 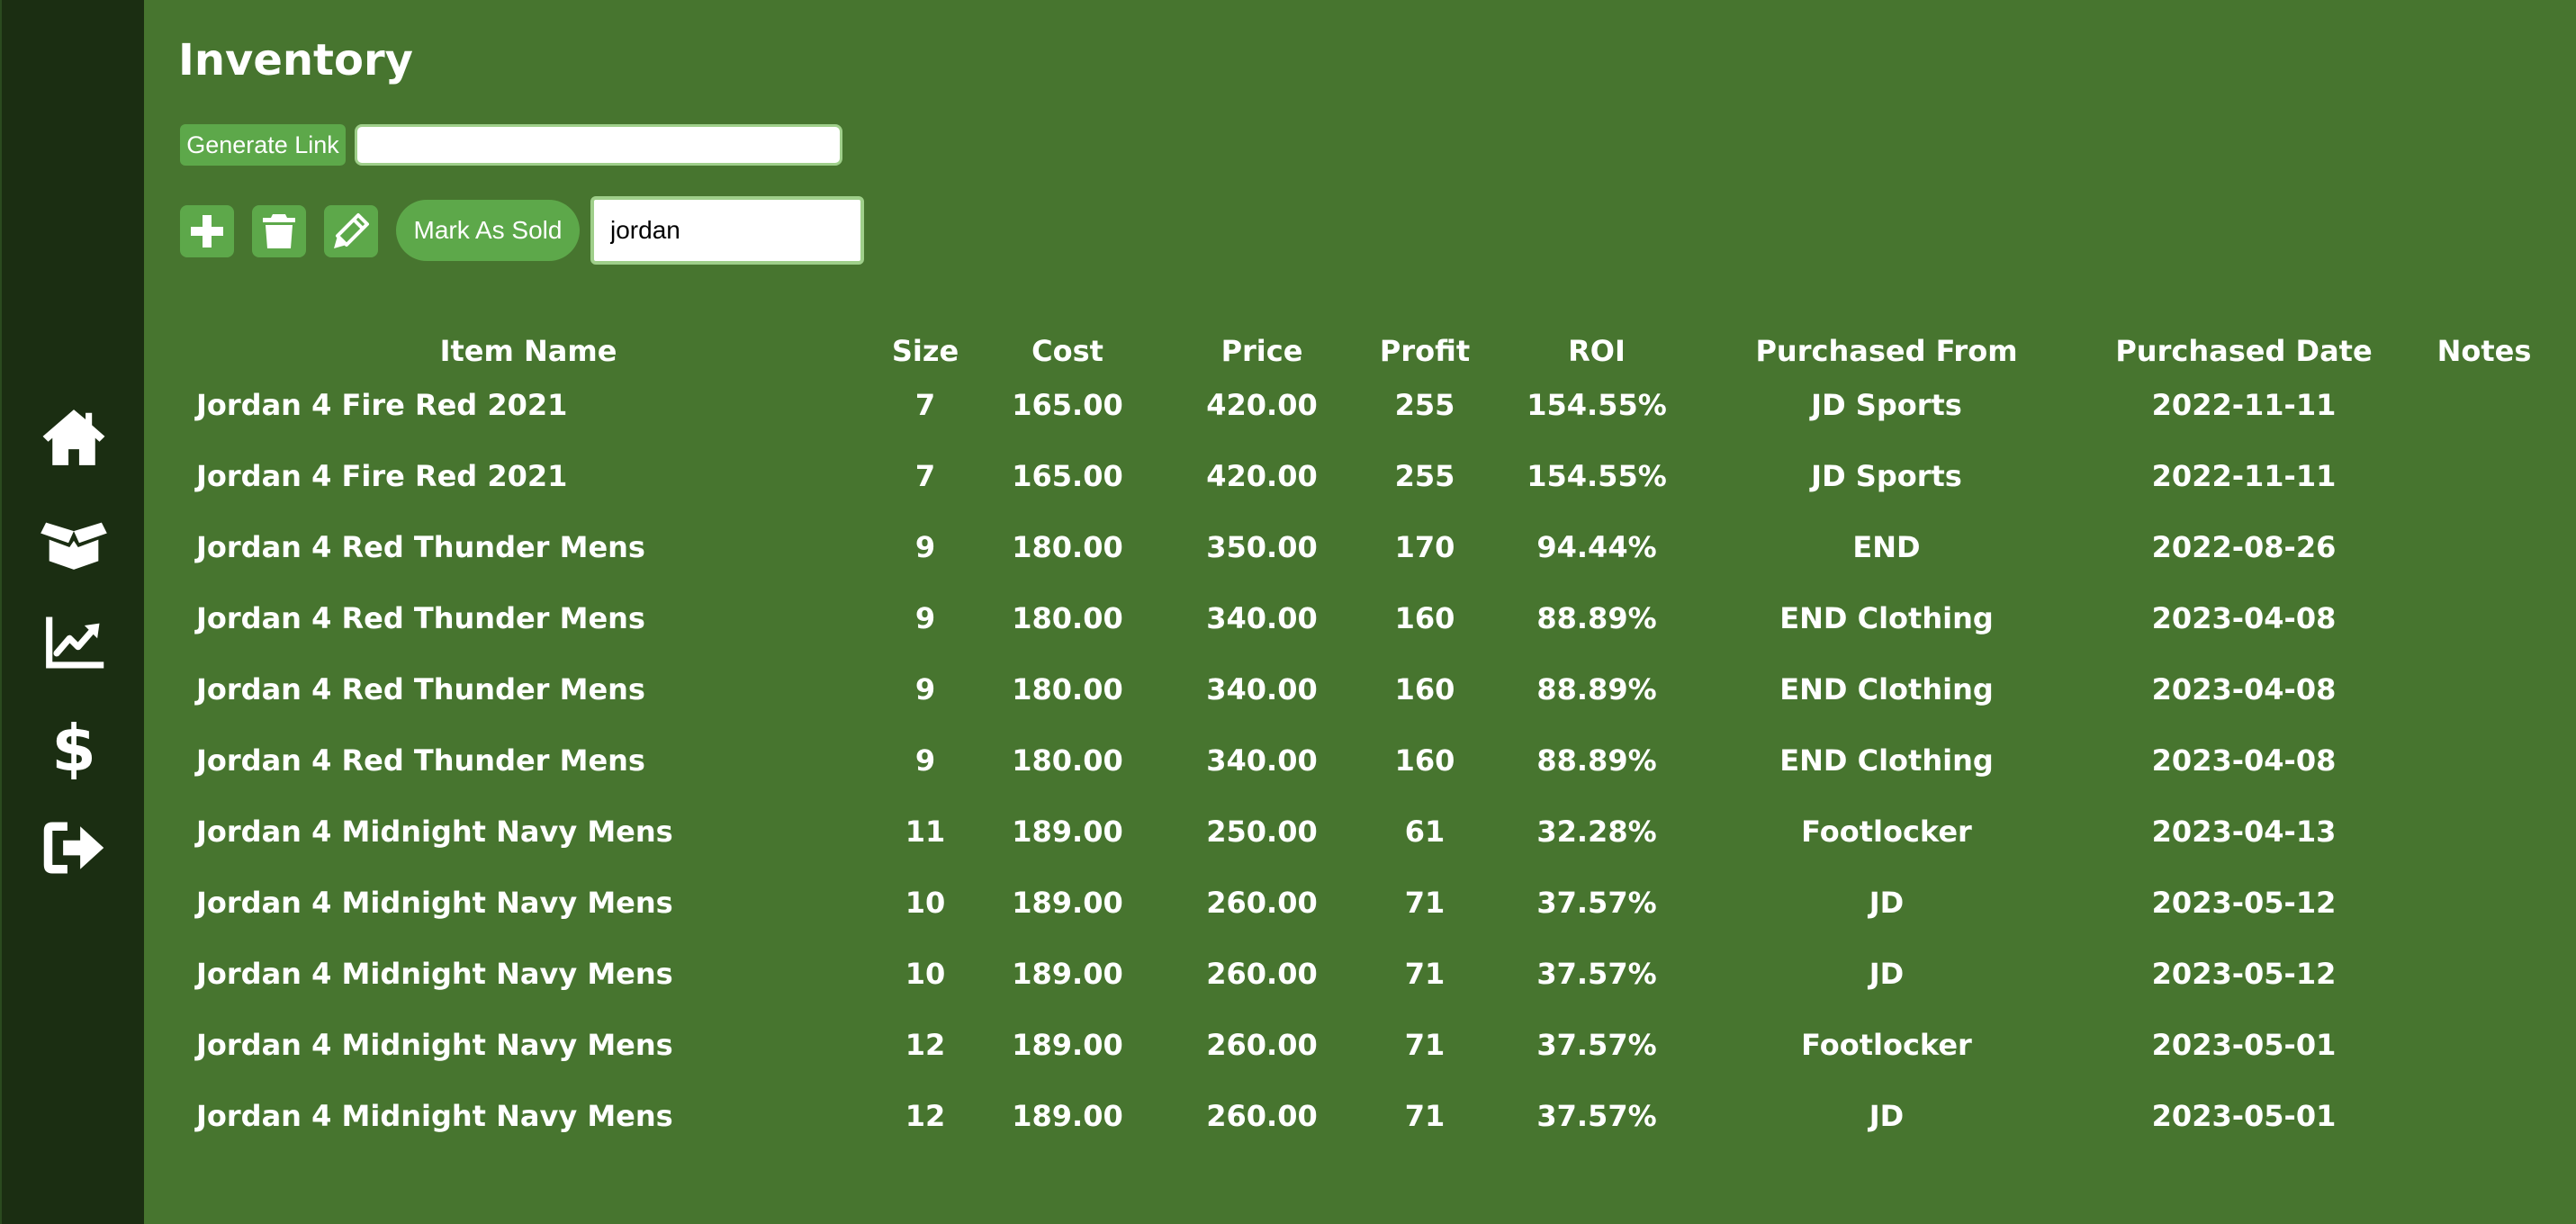 I want to click on column-header-notes: Notes, so click(x=2484, y=351).